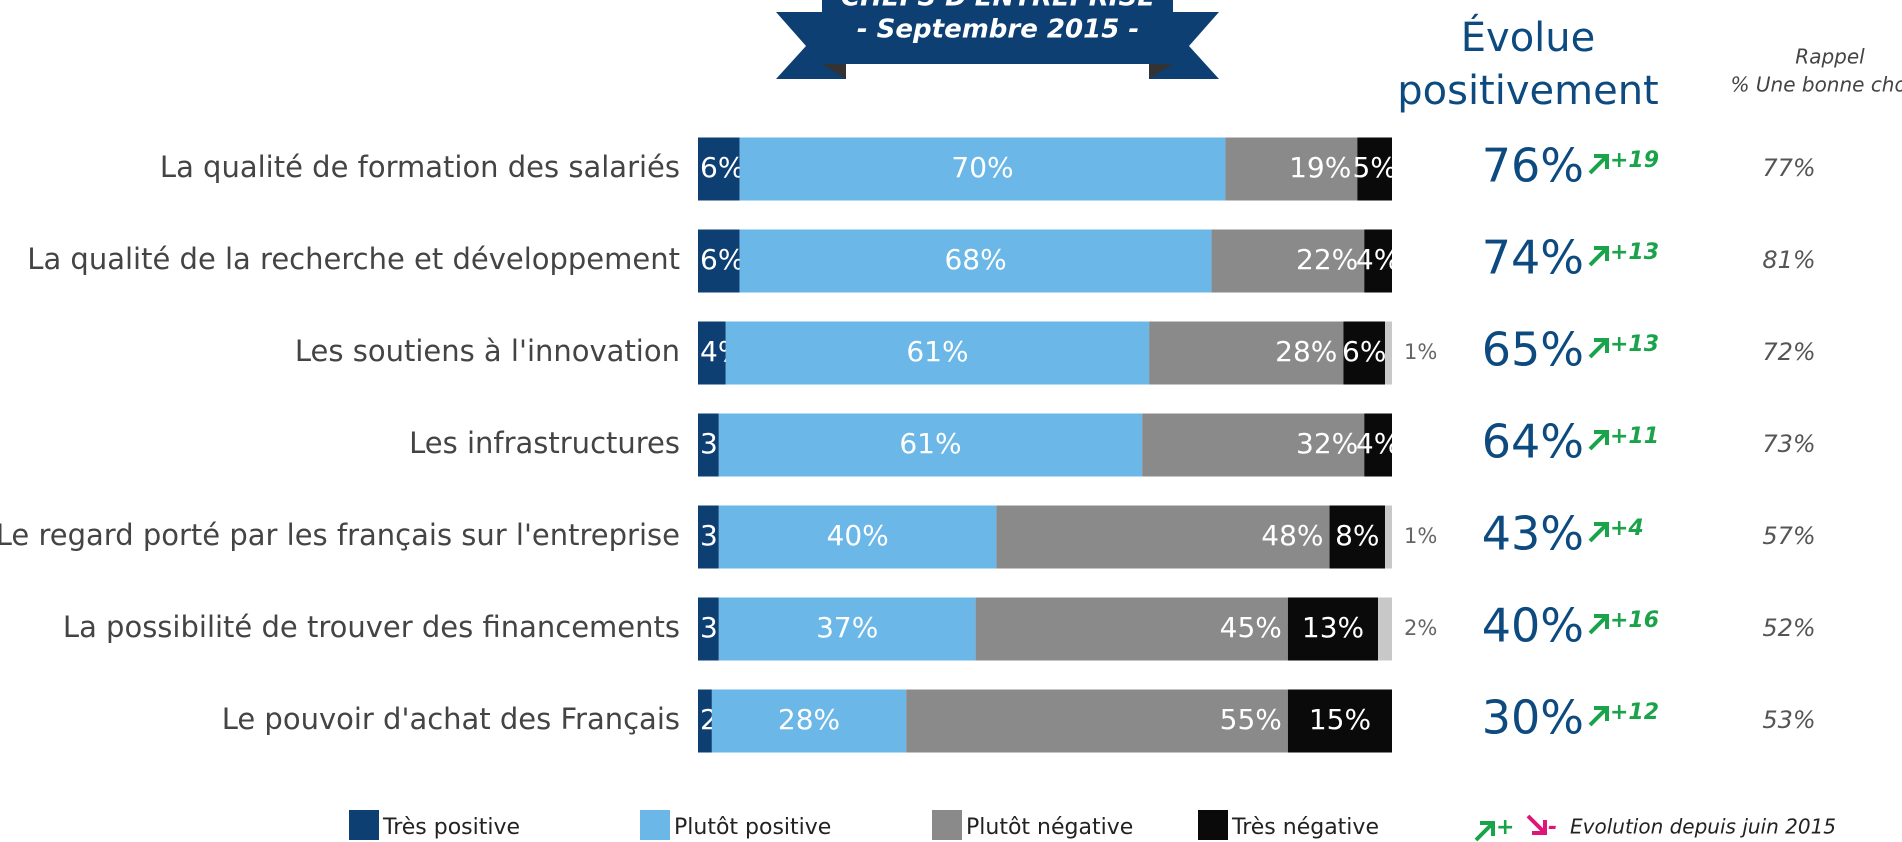  Describe the element at coordinates (1788, 628) in the screenshot. I see `reminder-value: 52%` at that location.